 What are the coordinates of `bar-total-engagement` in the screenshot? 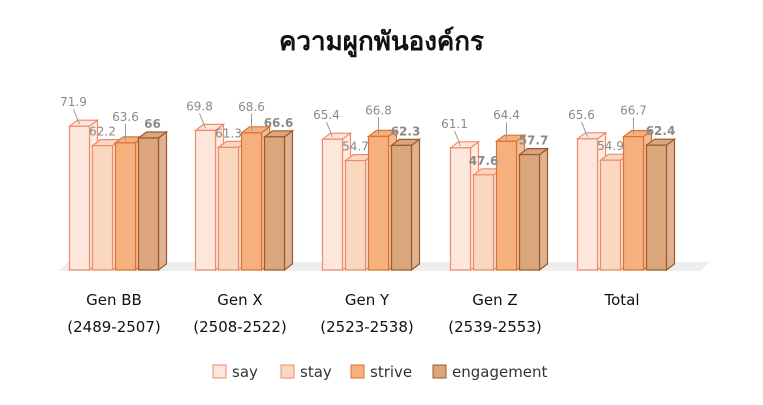 It's located at (660, 204).